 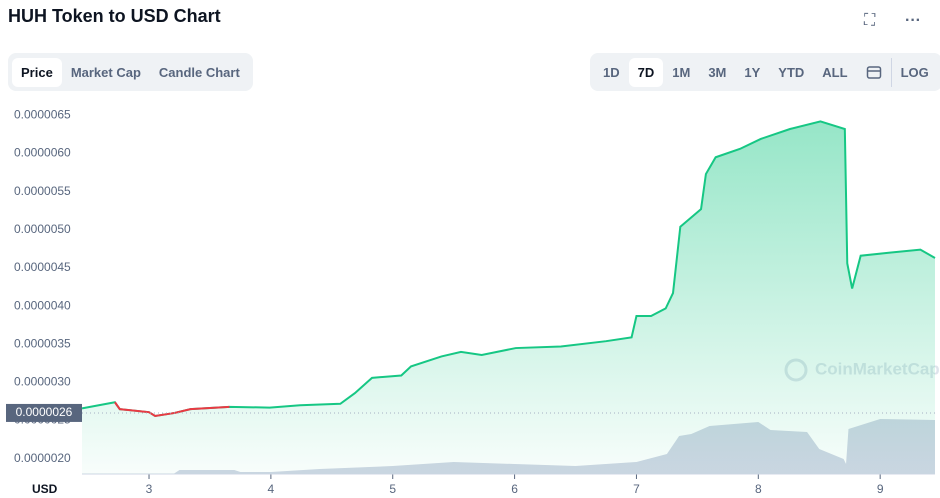 I want to click on price-line-down, so click(x=172, y=409).